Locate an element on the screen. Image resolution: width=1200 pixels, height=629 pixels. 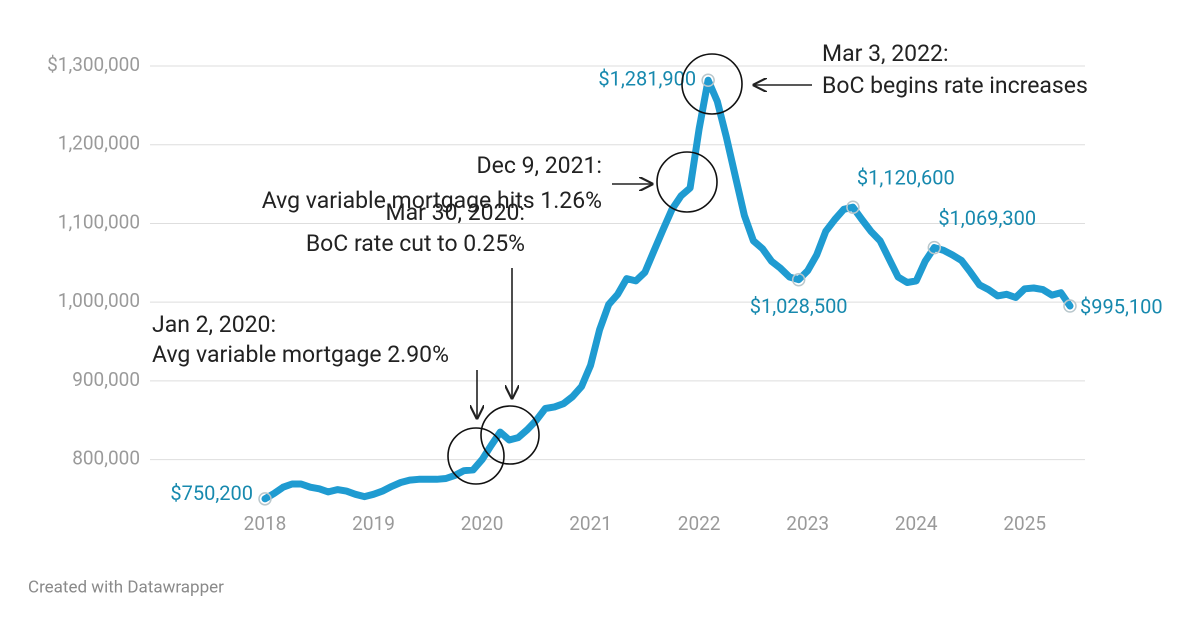
y-tick-label: $1,300,000 is located at coordinates (93, 64).